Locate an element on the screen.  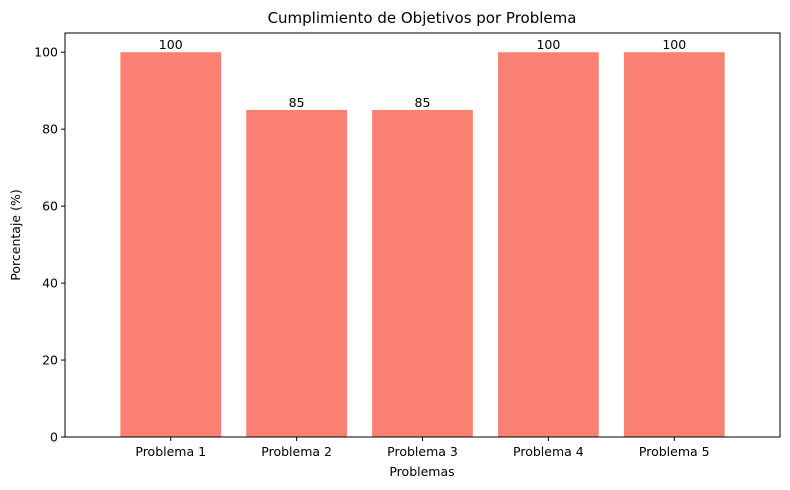
bar-value-label-4: 100 is located at coordinates (548, 44).